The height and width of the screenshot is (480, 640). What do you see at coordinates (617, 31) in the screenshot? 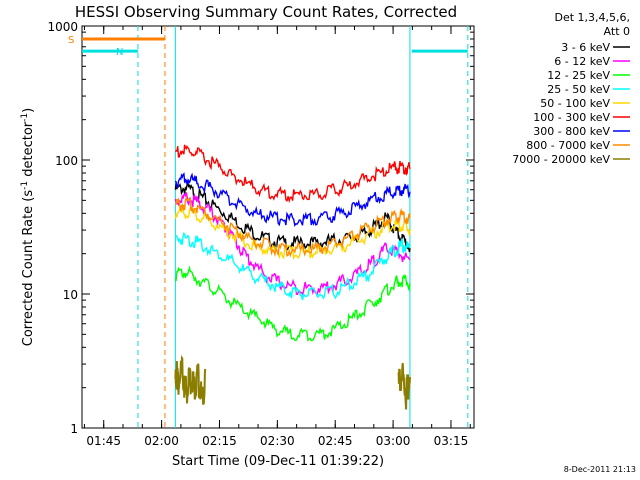
I see `legend-header-line-2: Att 0` at bounding box center [617, 31].